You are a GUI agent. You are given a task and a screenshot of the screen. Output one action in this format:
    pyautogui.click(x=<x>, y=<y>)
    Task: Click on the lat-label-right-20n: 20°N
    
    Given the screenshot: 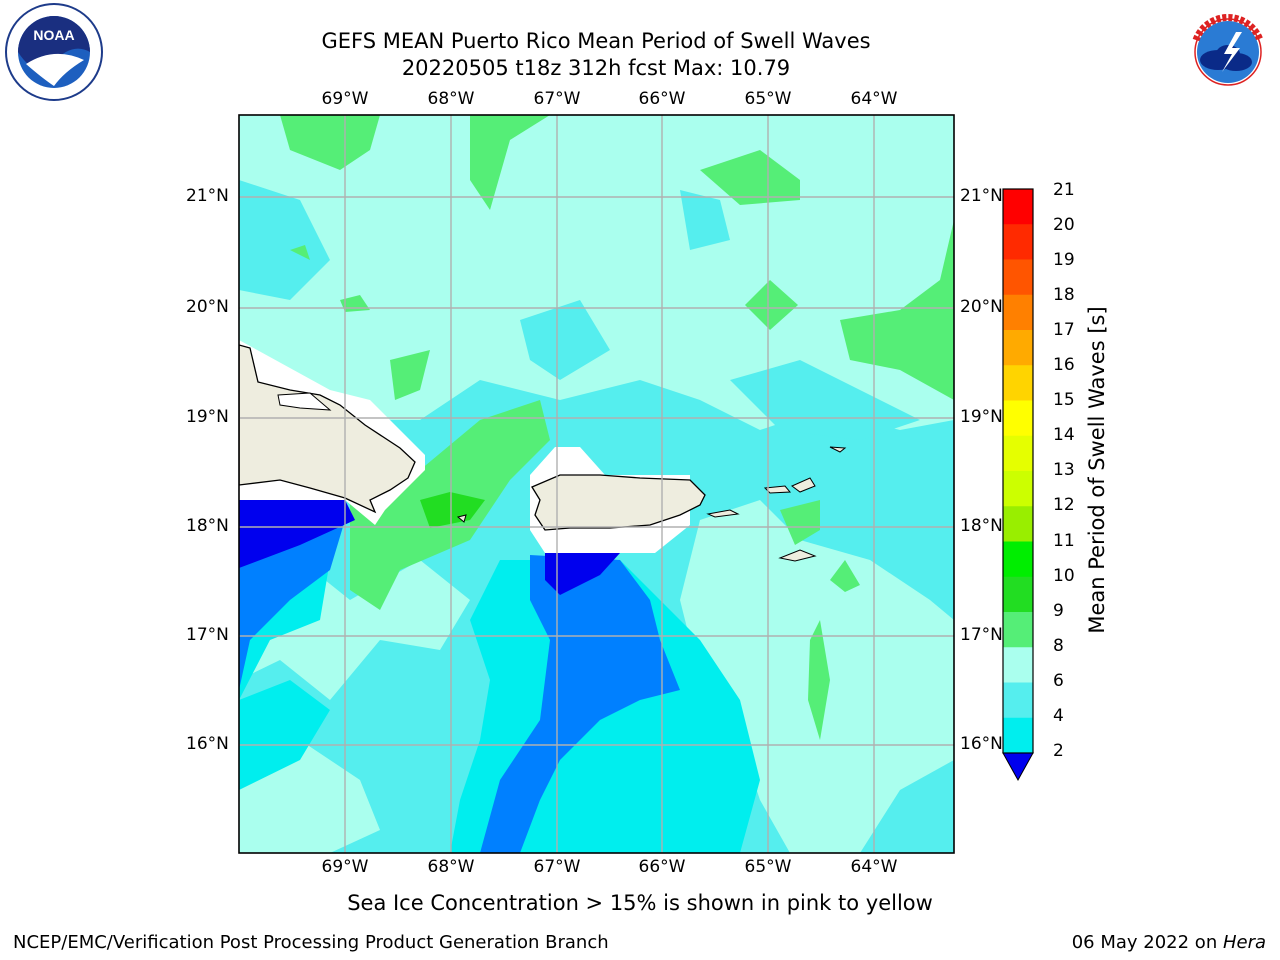 What is the action you would take?
    pyautogui.click(x=981, y=307)
    